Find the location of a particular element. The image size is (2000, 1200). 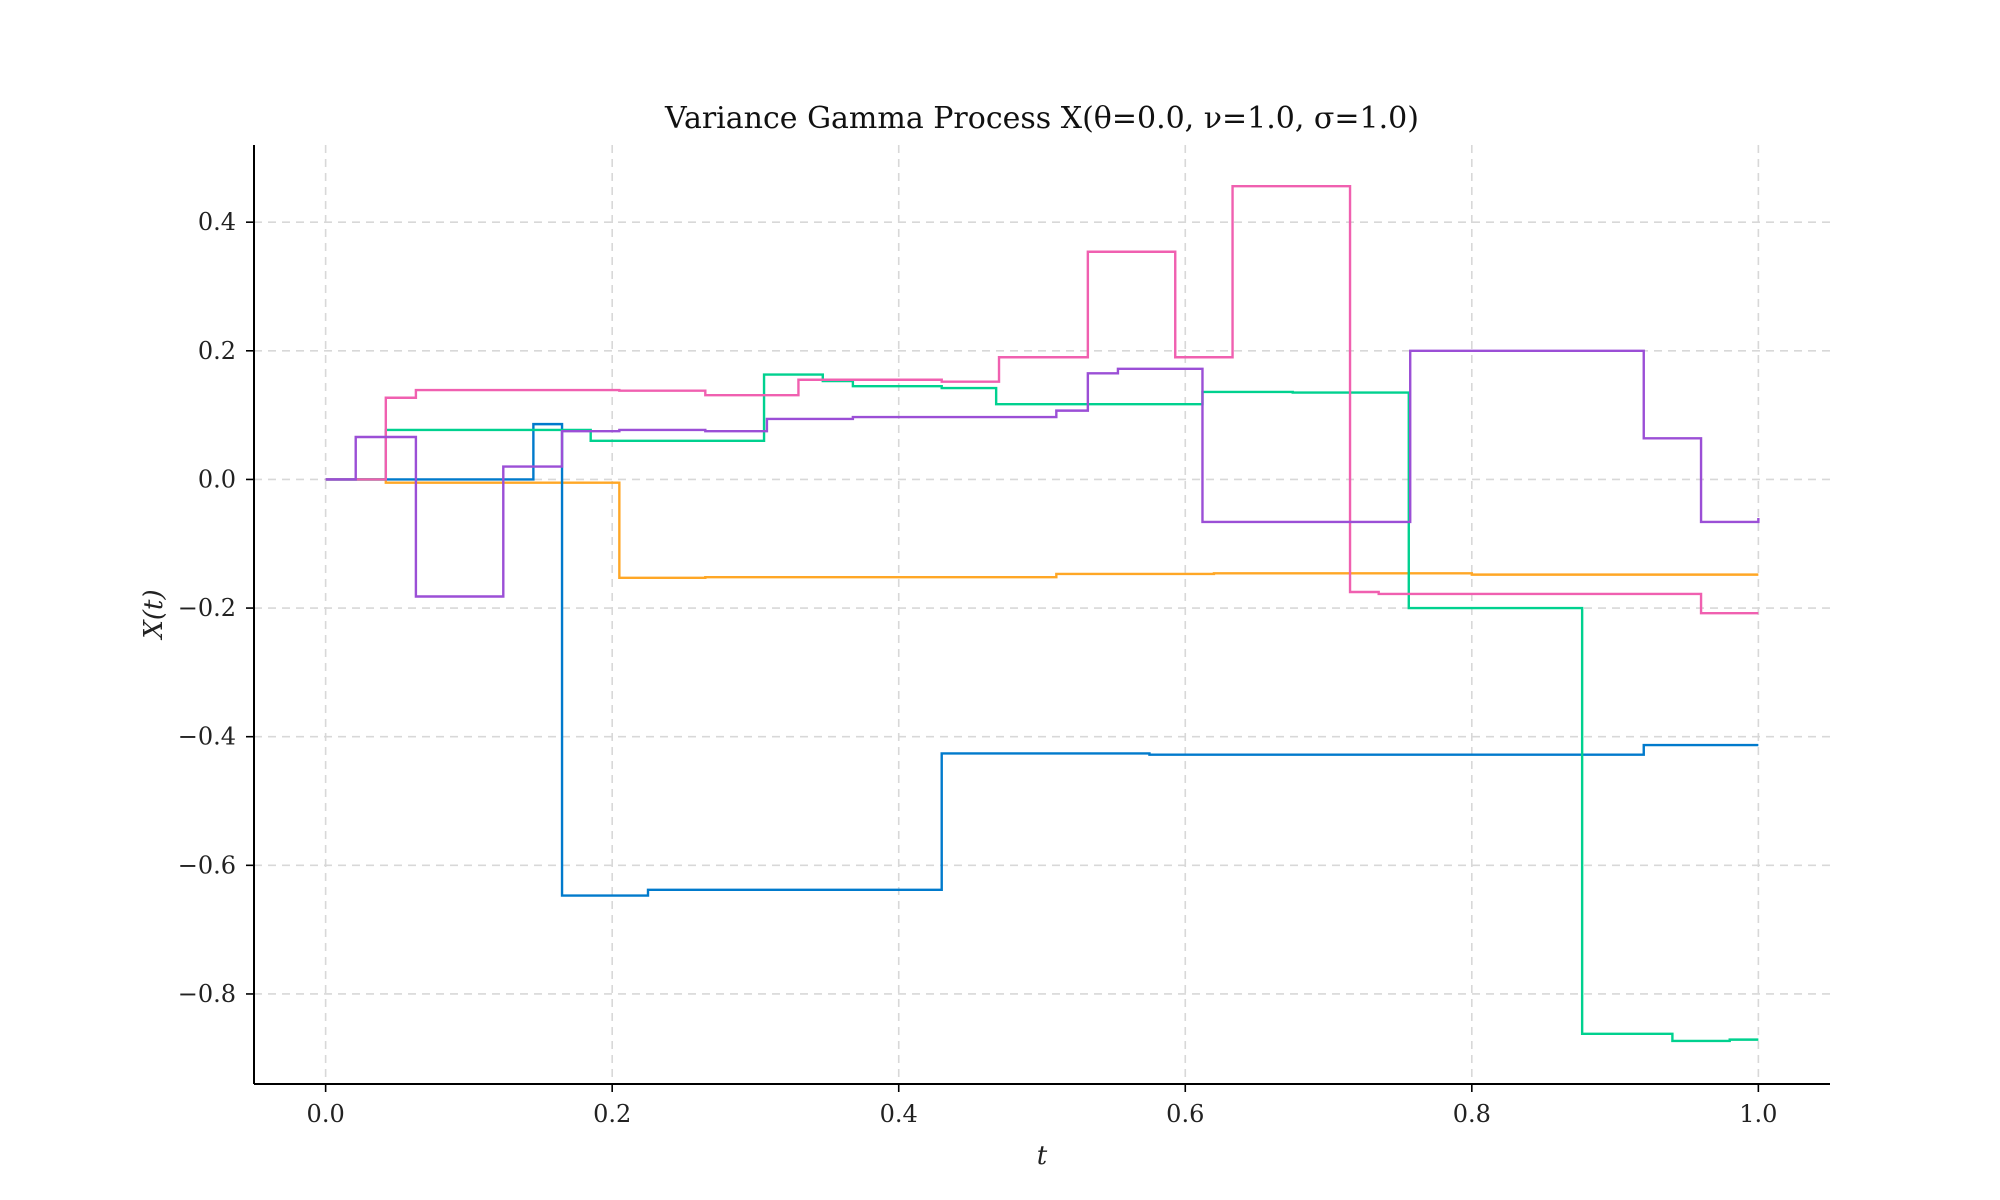

y-tick-label: −0.6 is located at coordinates (207, 865).